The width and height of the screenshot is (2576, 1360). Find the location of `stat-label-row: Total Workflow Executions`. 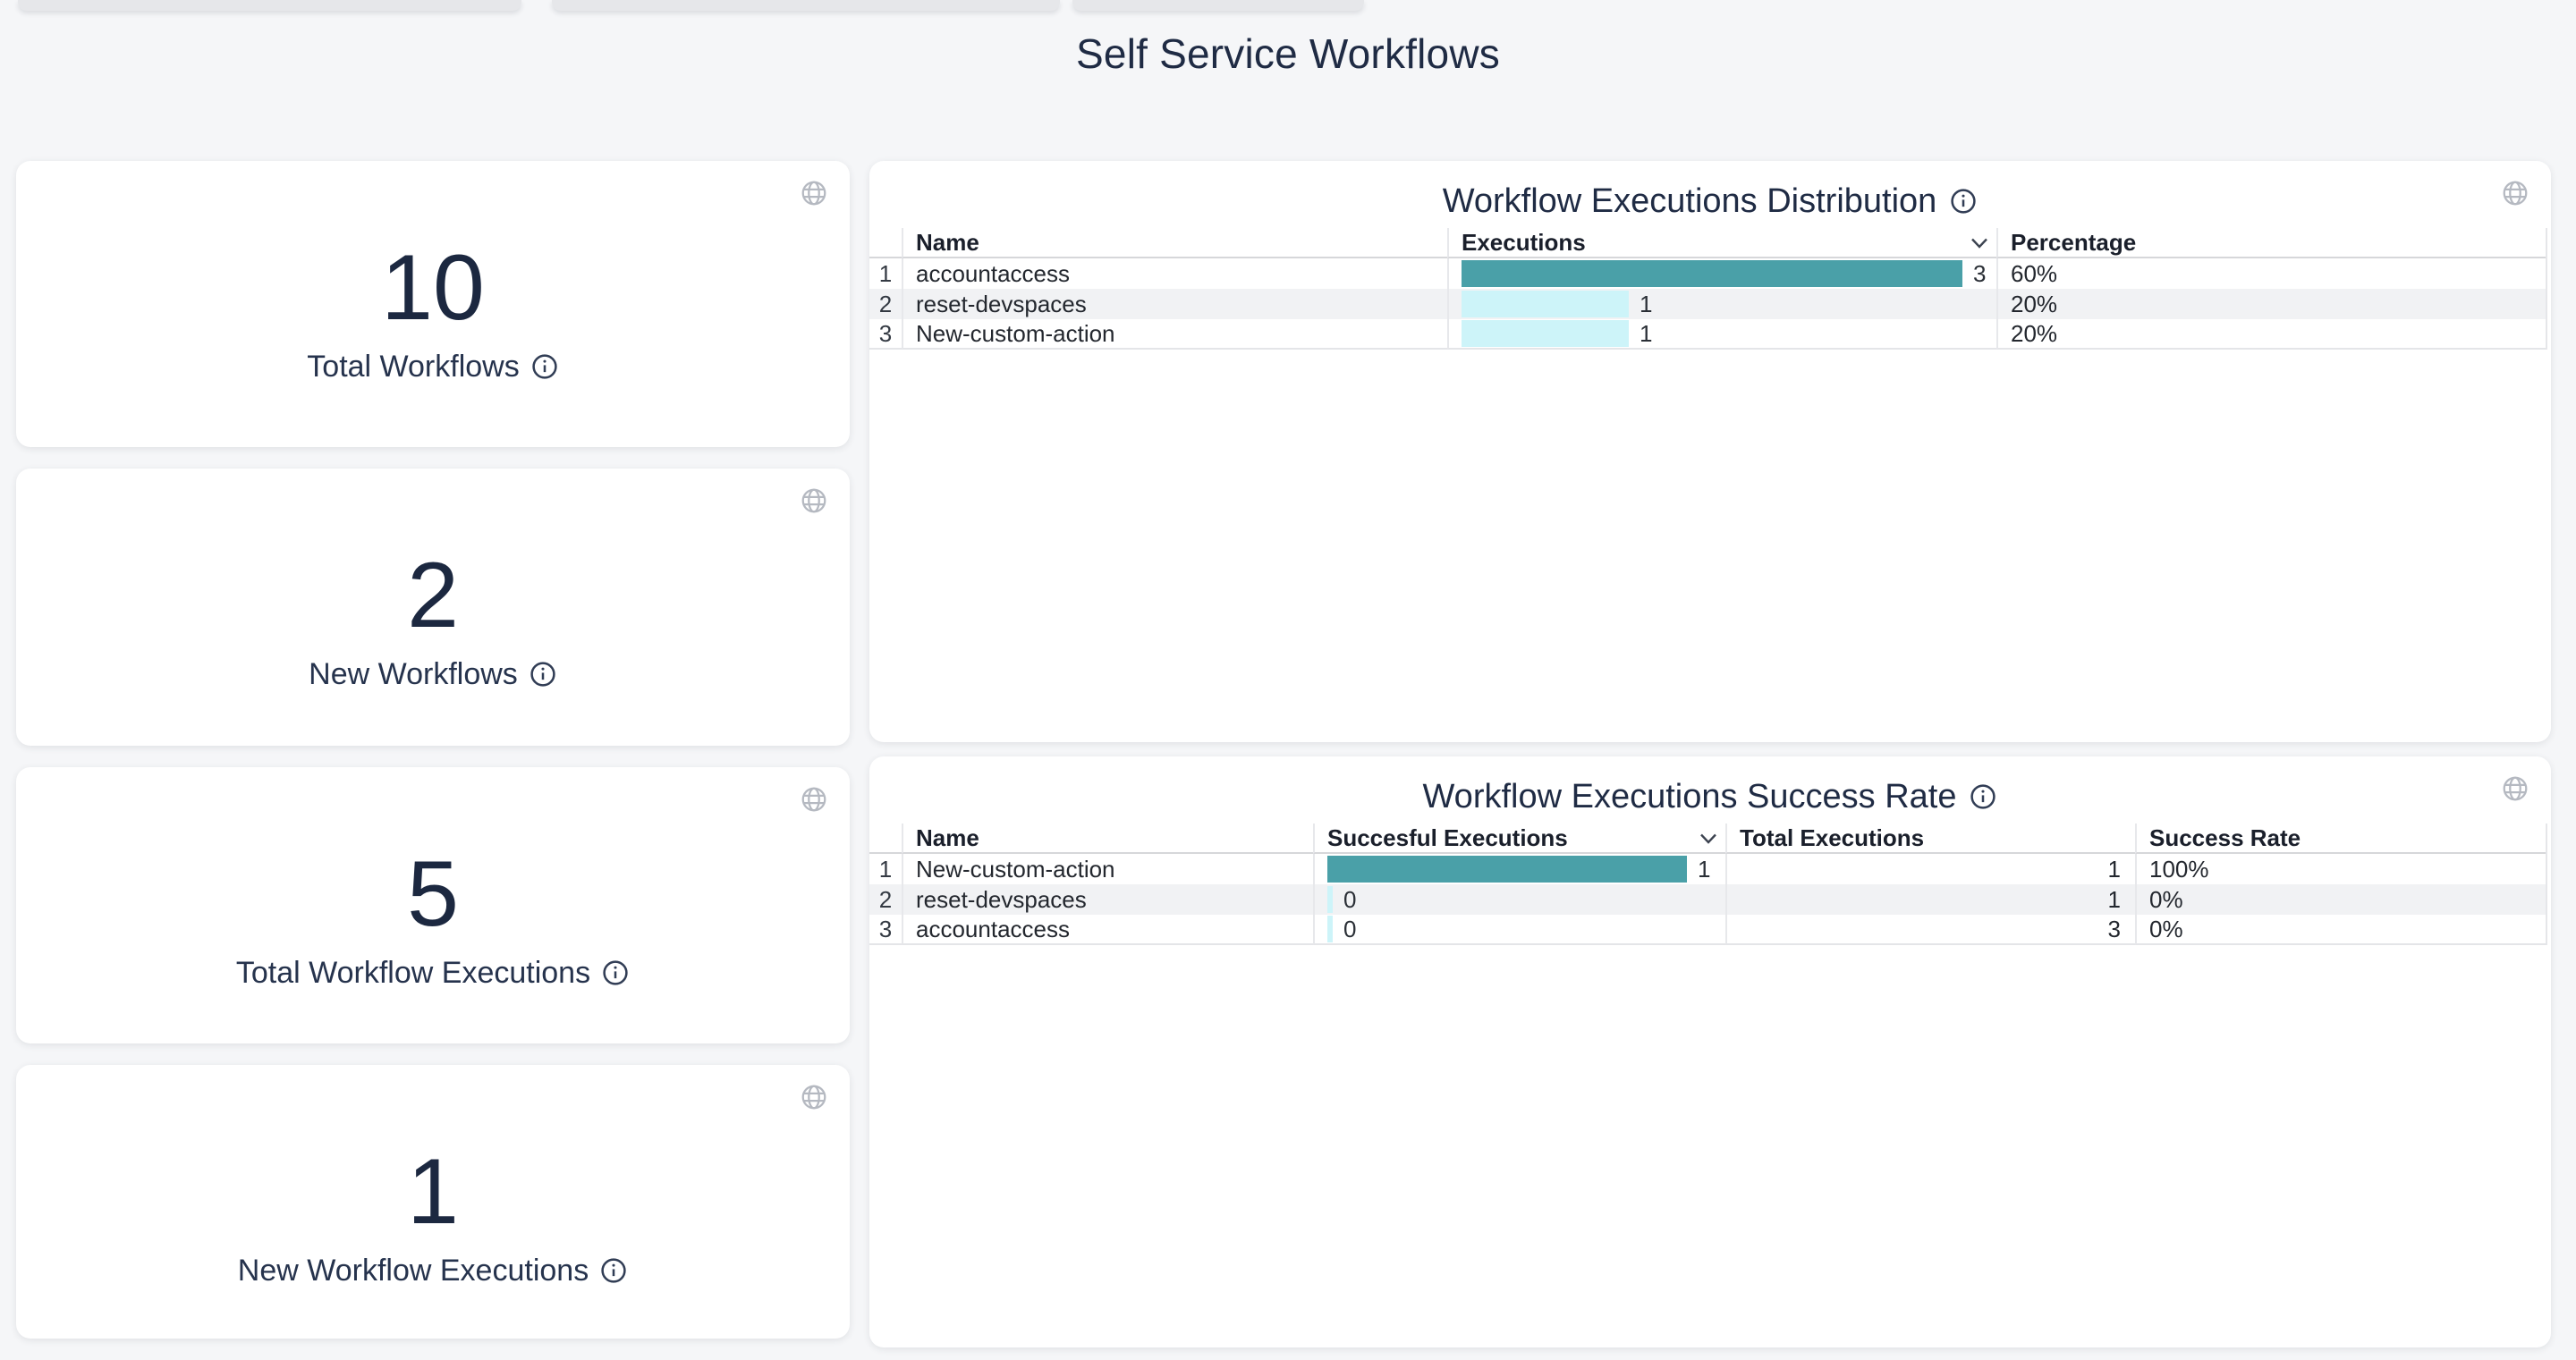

stat-label-row: Total Workflow Executions is located at coordinates (433, 973).